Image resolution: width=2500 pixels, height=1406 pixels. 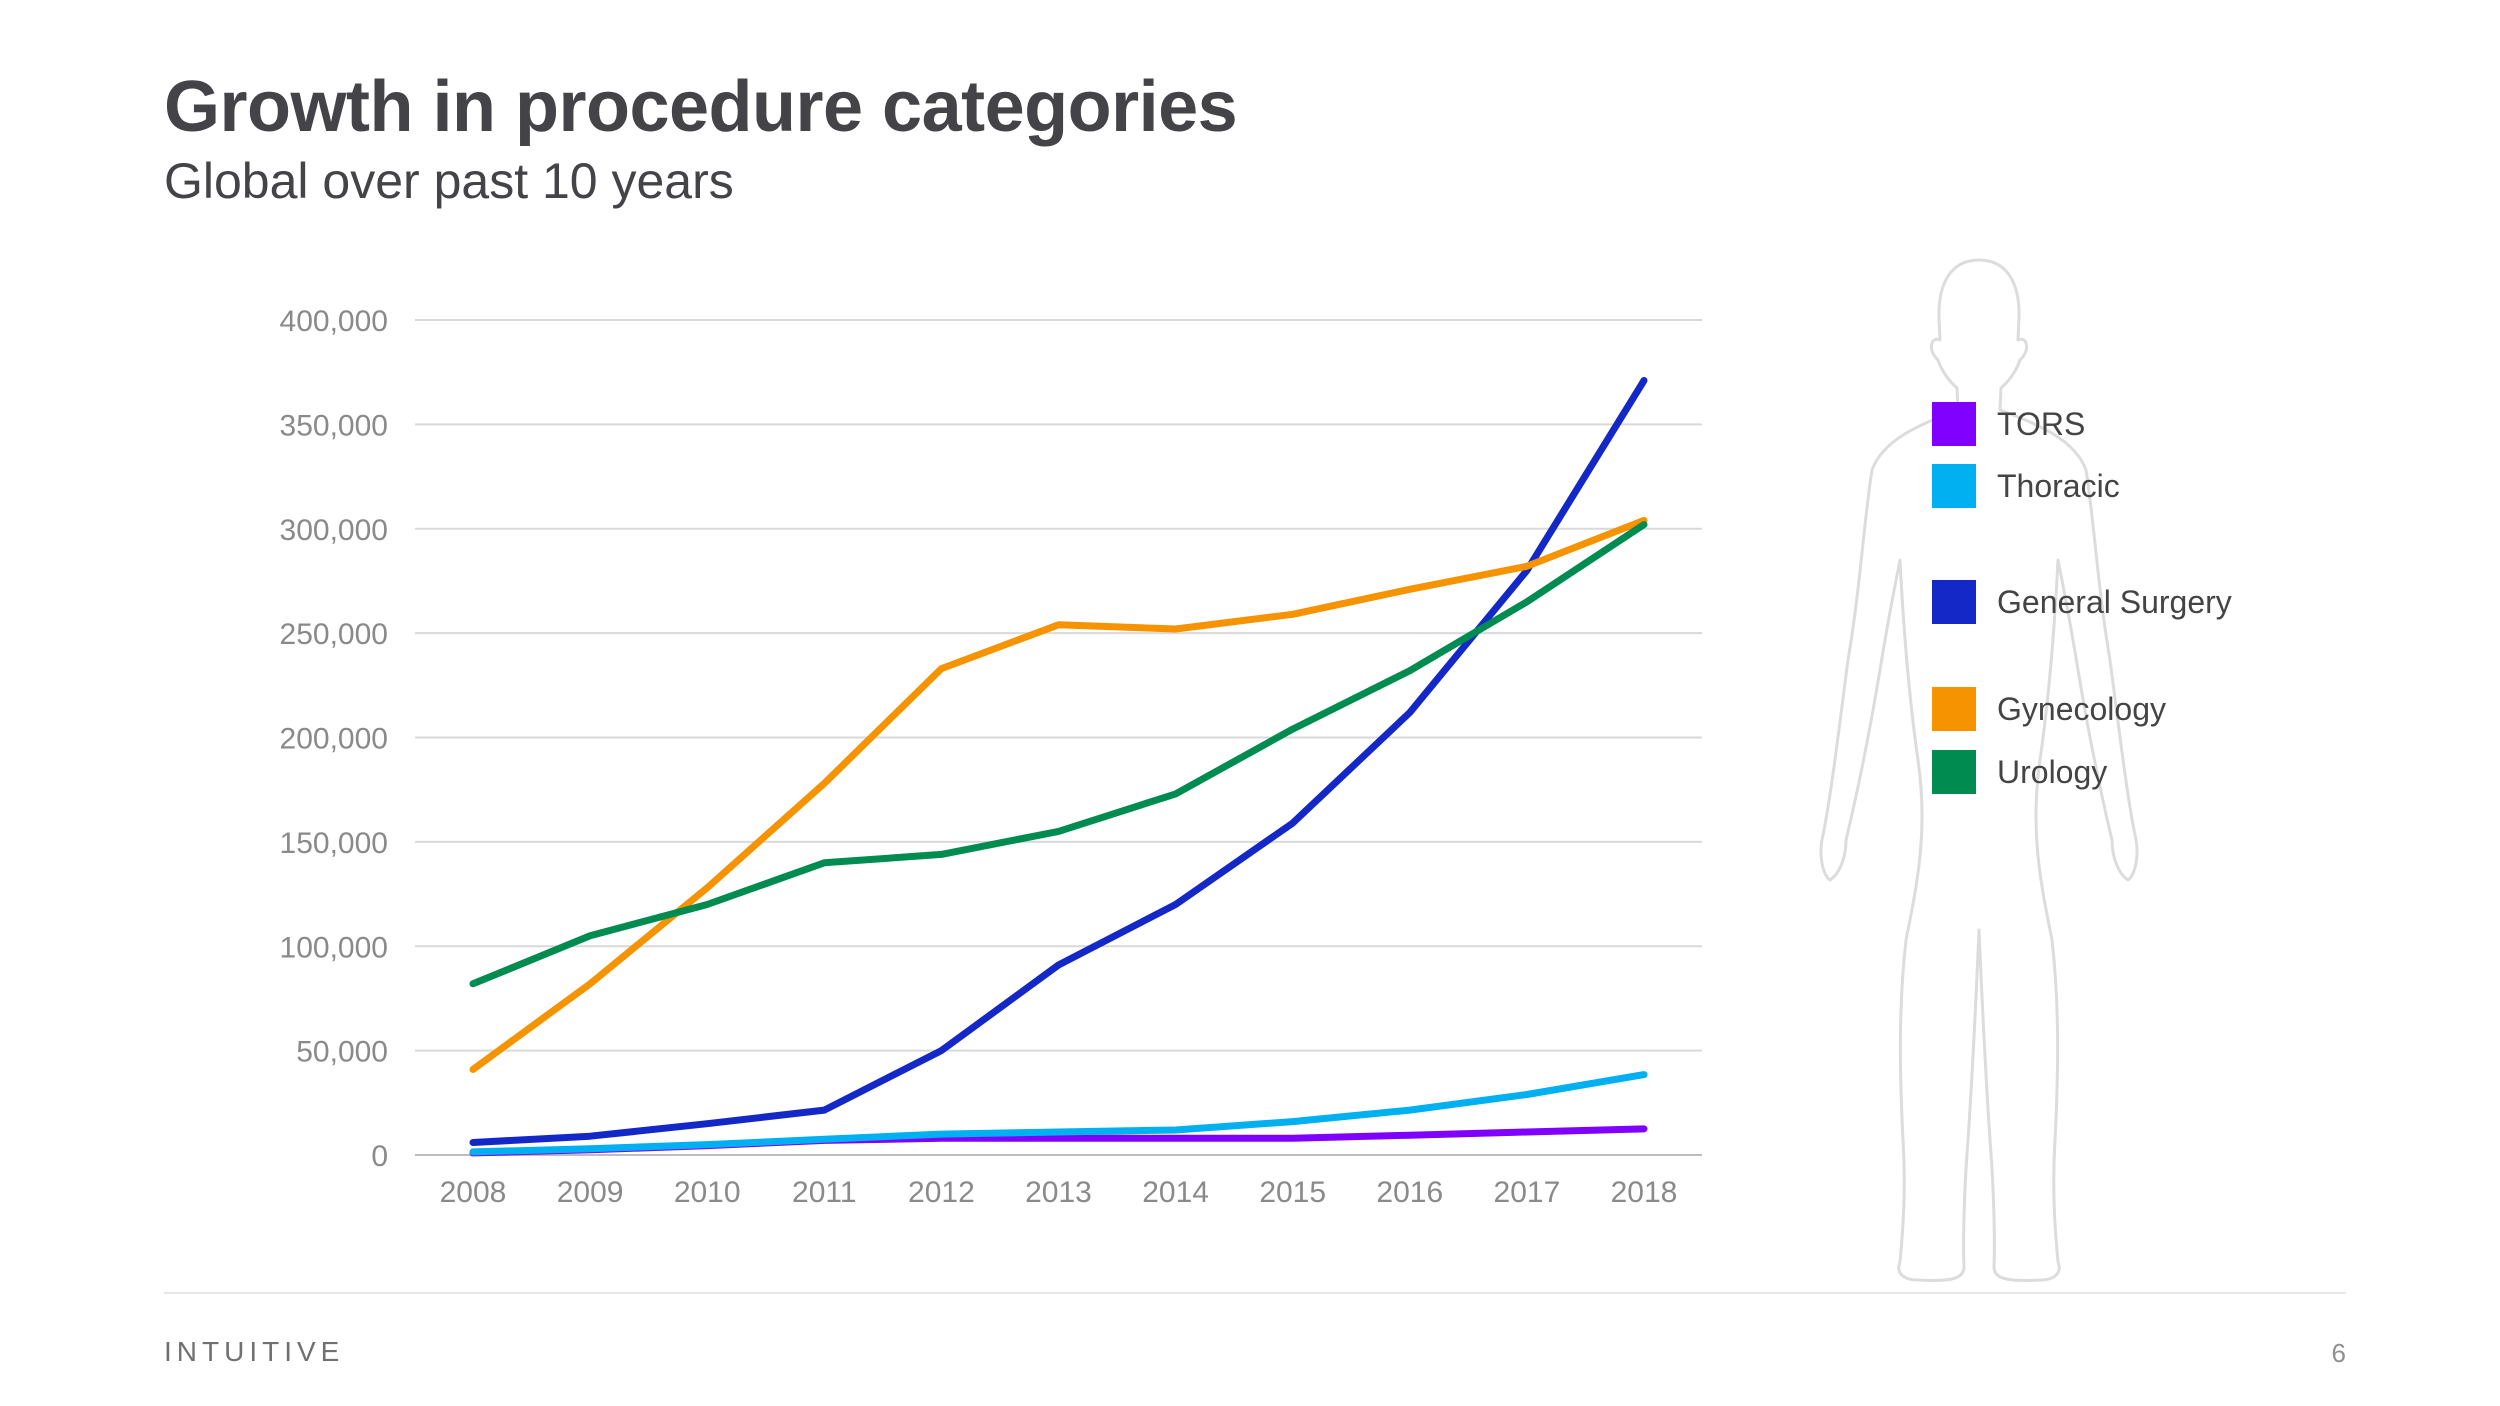 I want to click on legend-label-thoracic: Thoracic, so click(x=2058, y=486).